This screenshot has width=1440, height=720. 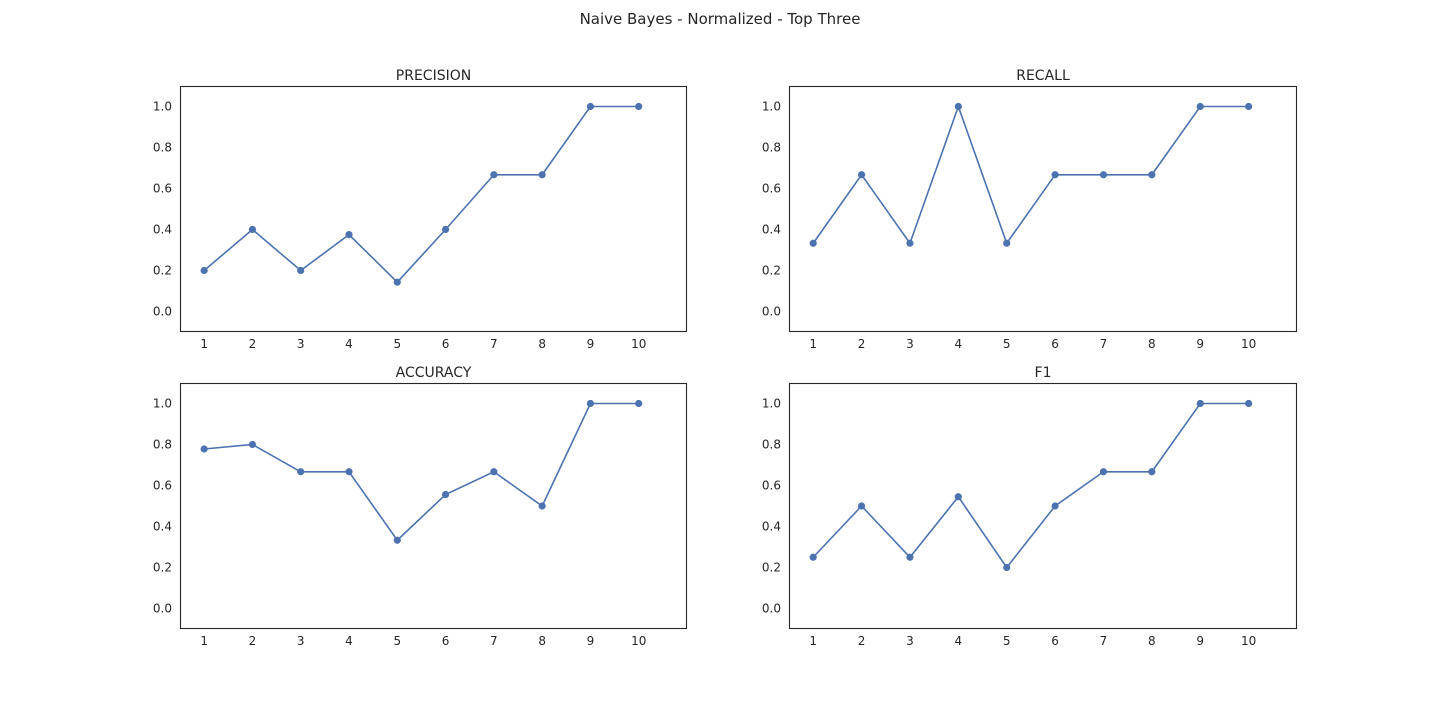 I want to click on recall-chart: RECALL 0.0 0.2 0.4 0.6 0.8 1.0 1 2 3 4 5 6 7 8 9 10, so click(x=1030, y=209).